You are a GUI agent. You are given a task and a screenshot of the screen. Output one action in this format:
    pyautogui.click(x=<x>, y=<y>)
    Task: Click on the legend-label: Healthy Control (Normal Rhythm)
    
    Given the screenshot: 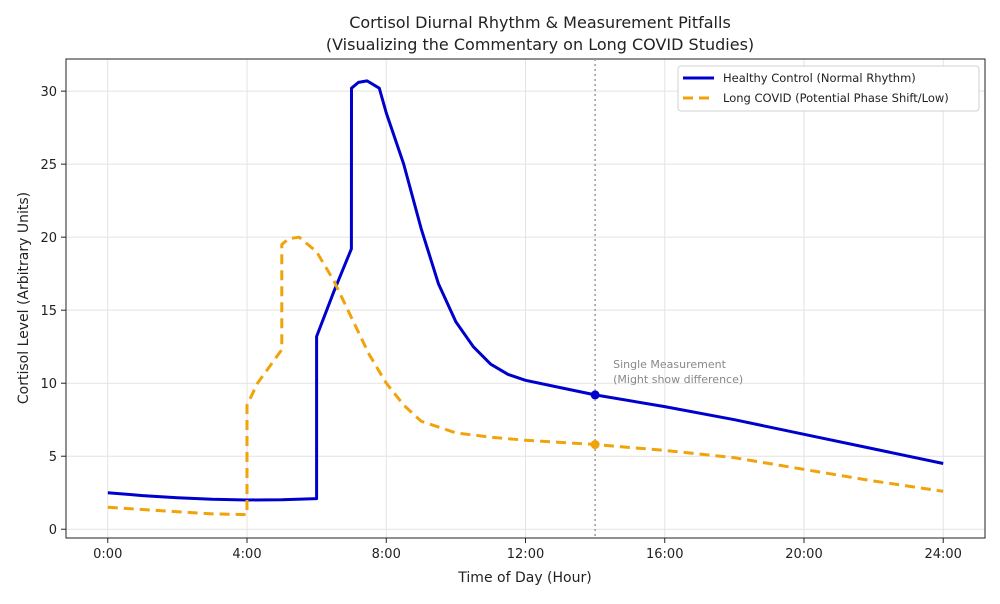 What is the action you would take?
    pyautogui.click(x=819, y=78)
    